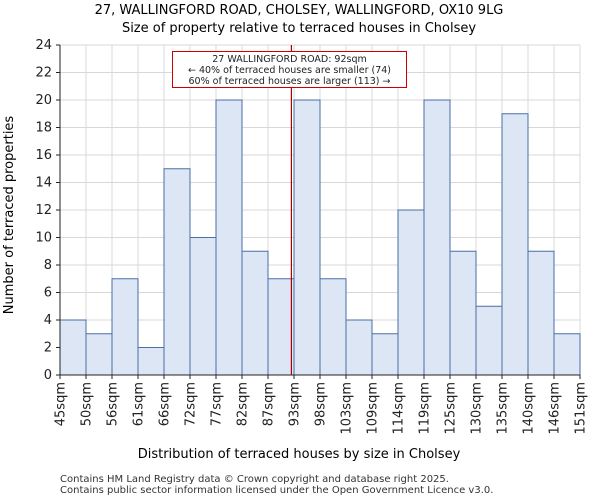 The image size is (600, 500). I want to click on bar-140sqm, so click(541, 313).